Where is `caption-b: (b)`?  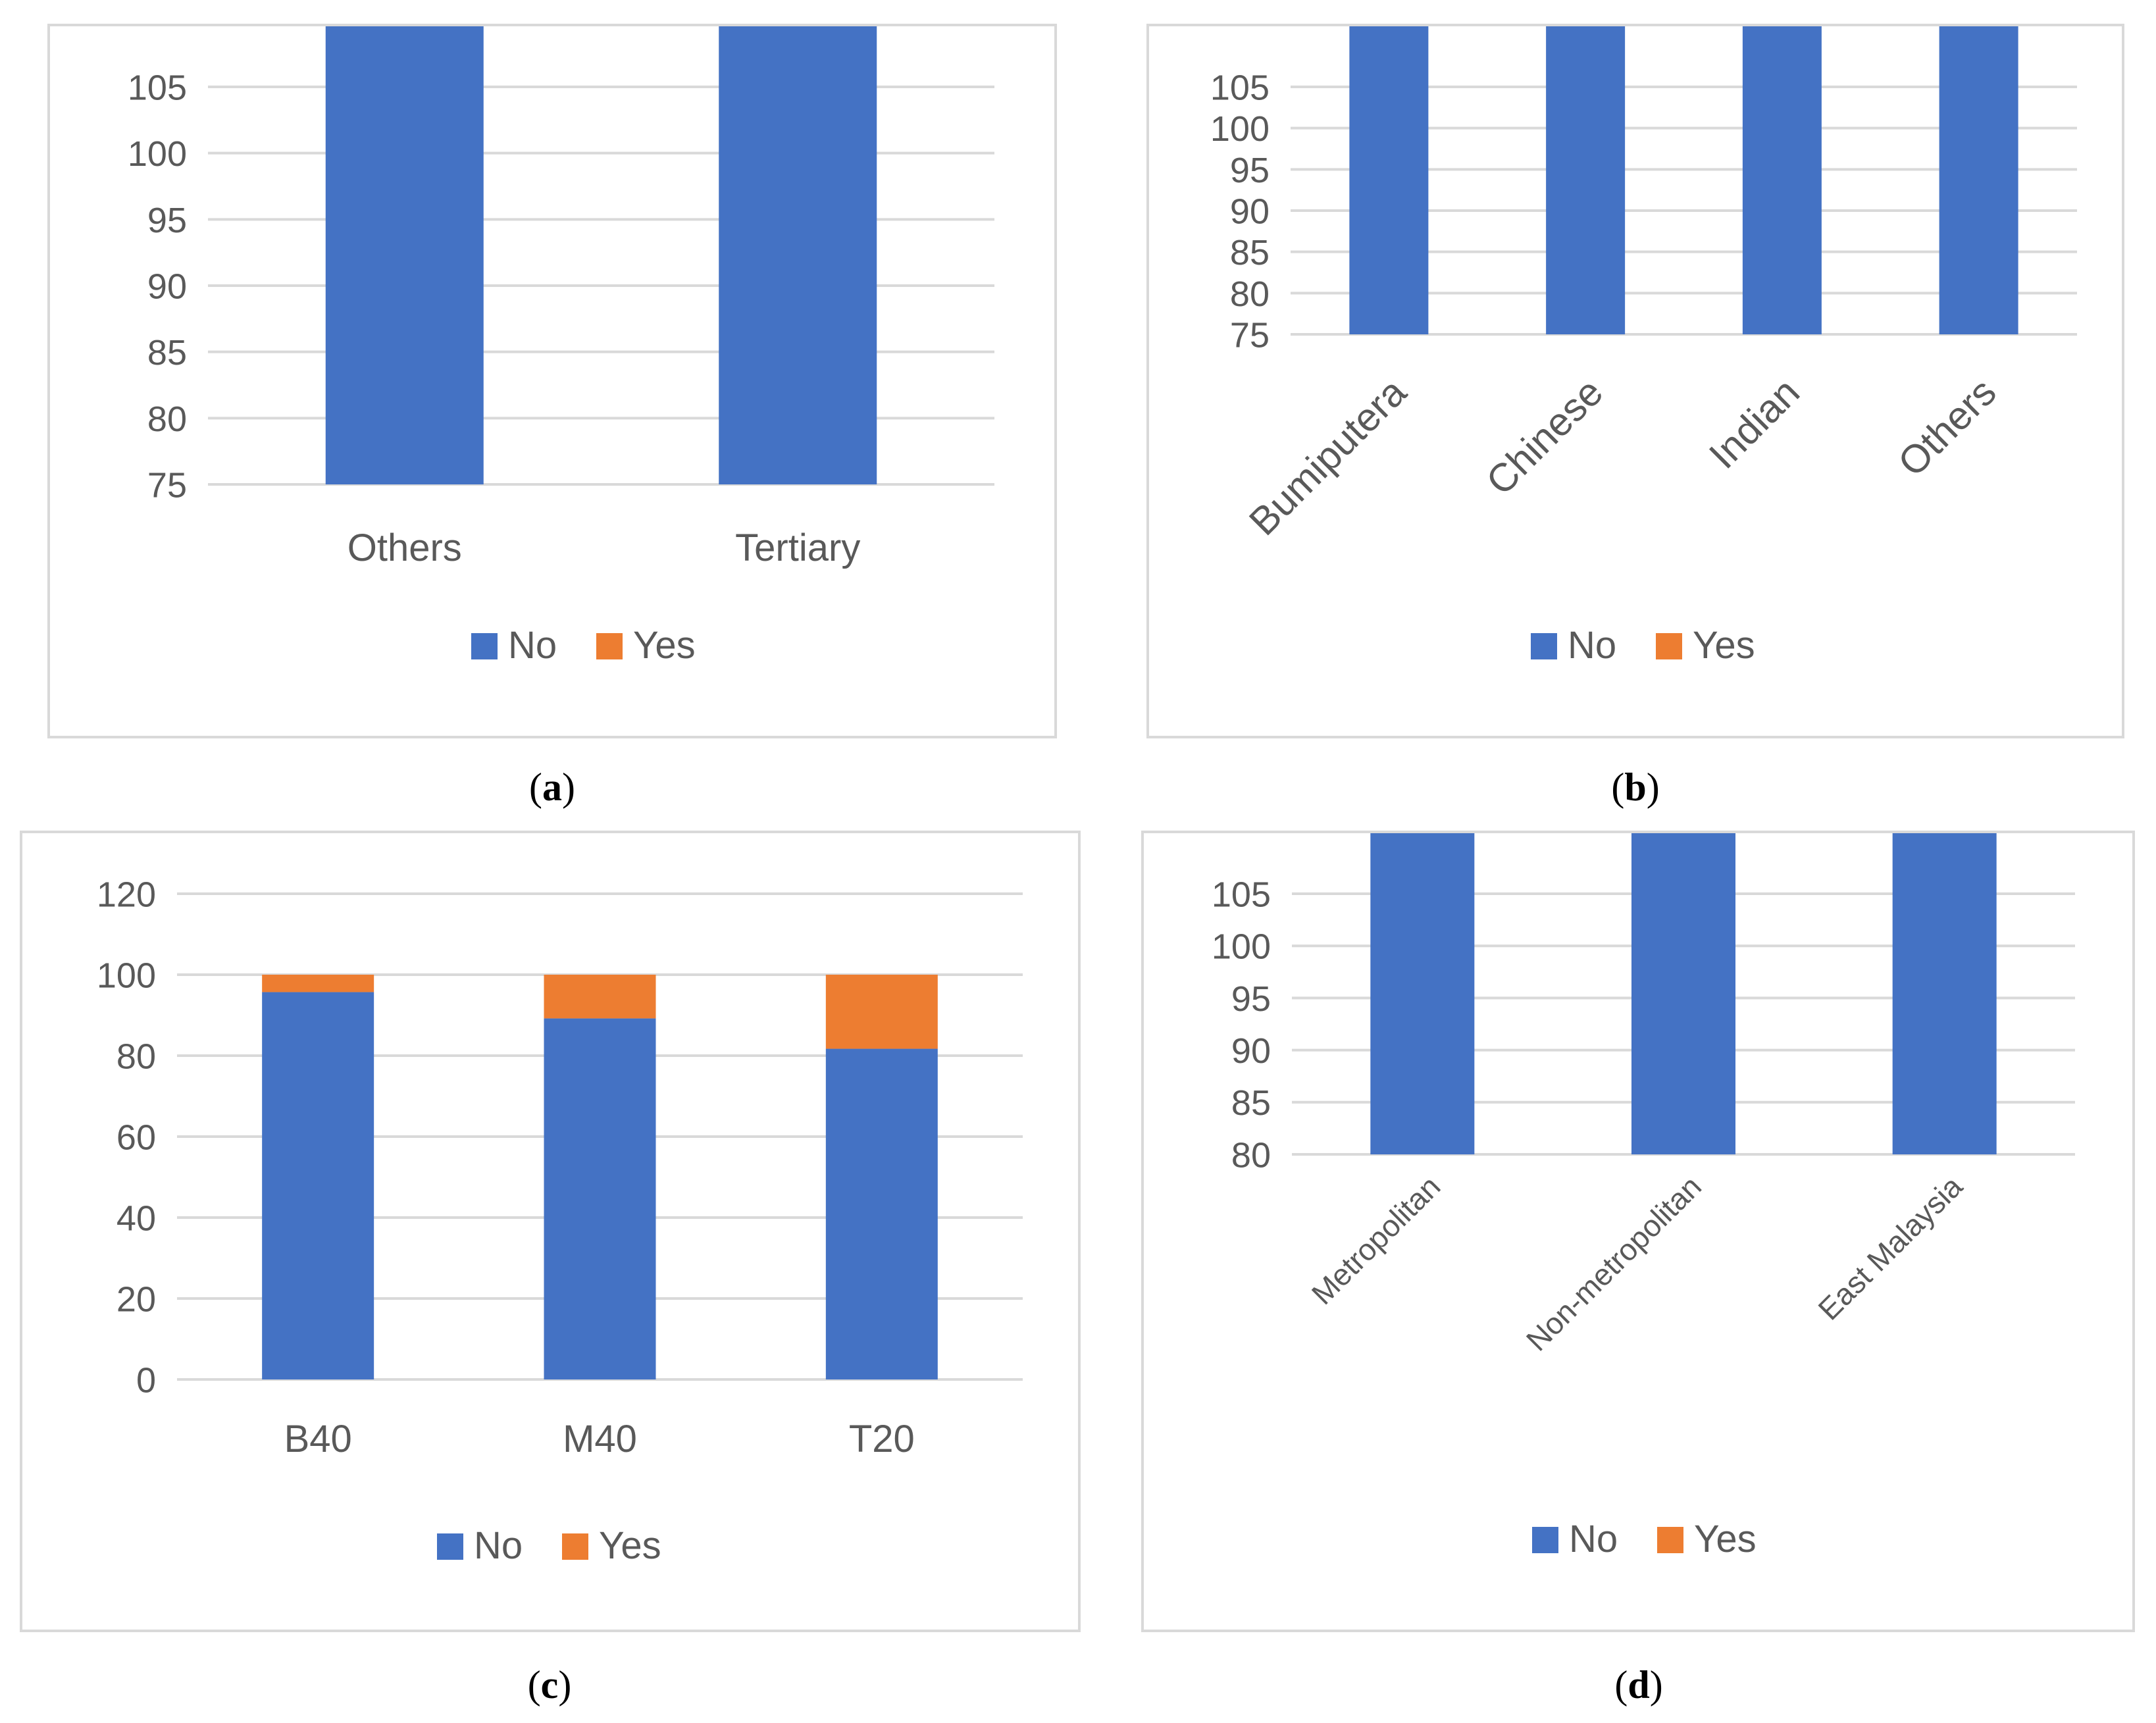 caption-b: (b) is located at coordinates (1635, 787).